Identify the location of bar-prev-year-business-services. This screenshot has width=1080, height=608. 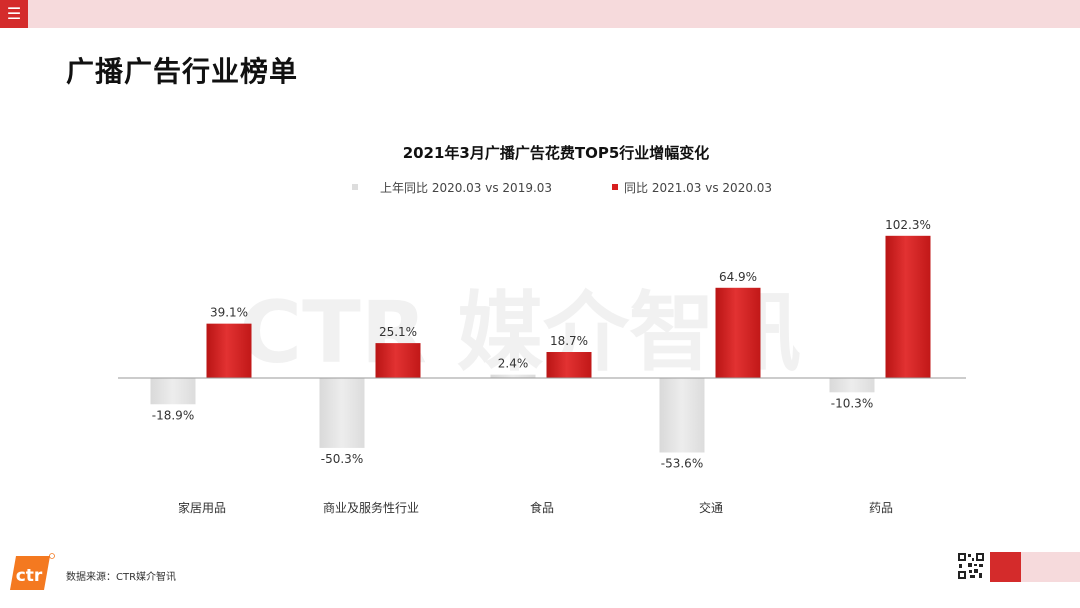
(342, 413).